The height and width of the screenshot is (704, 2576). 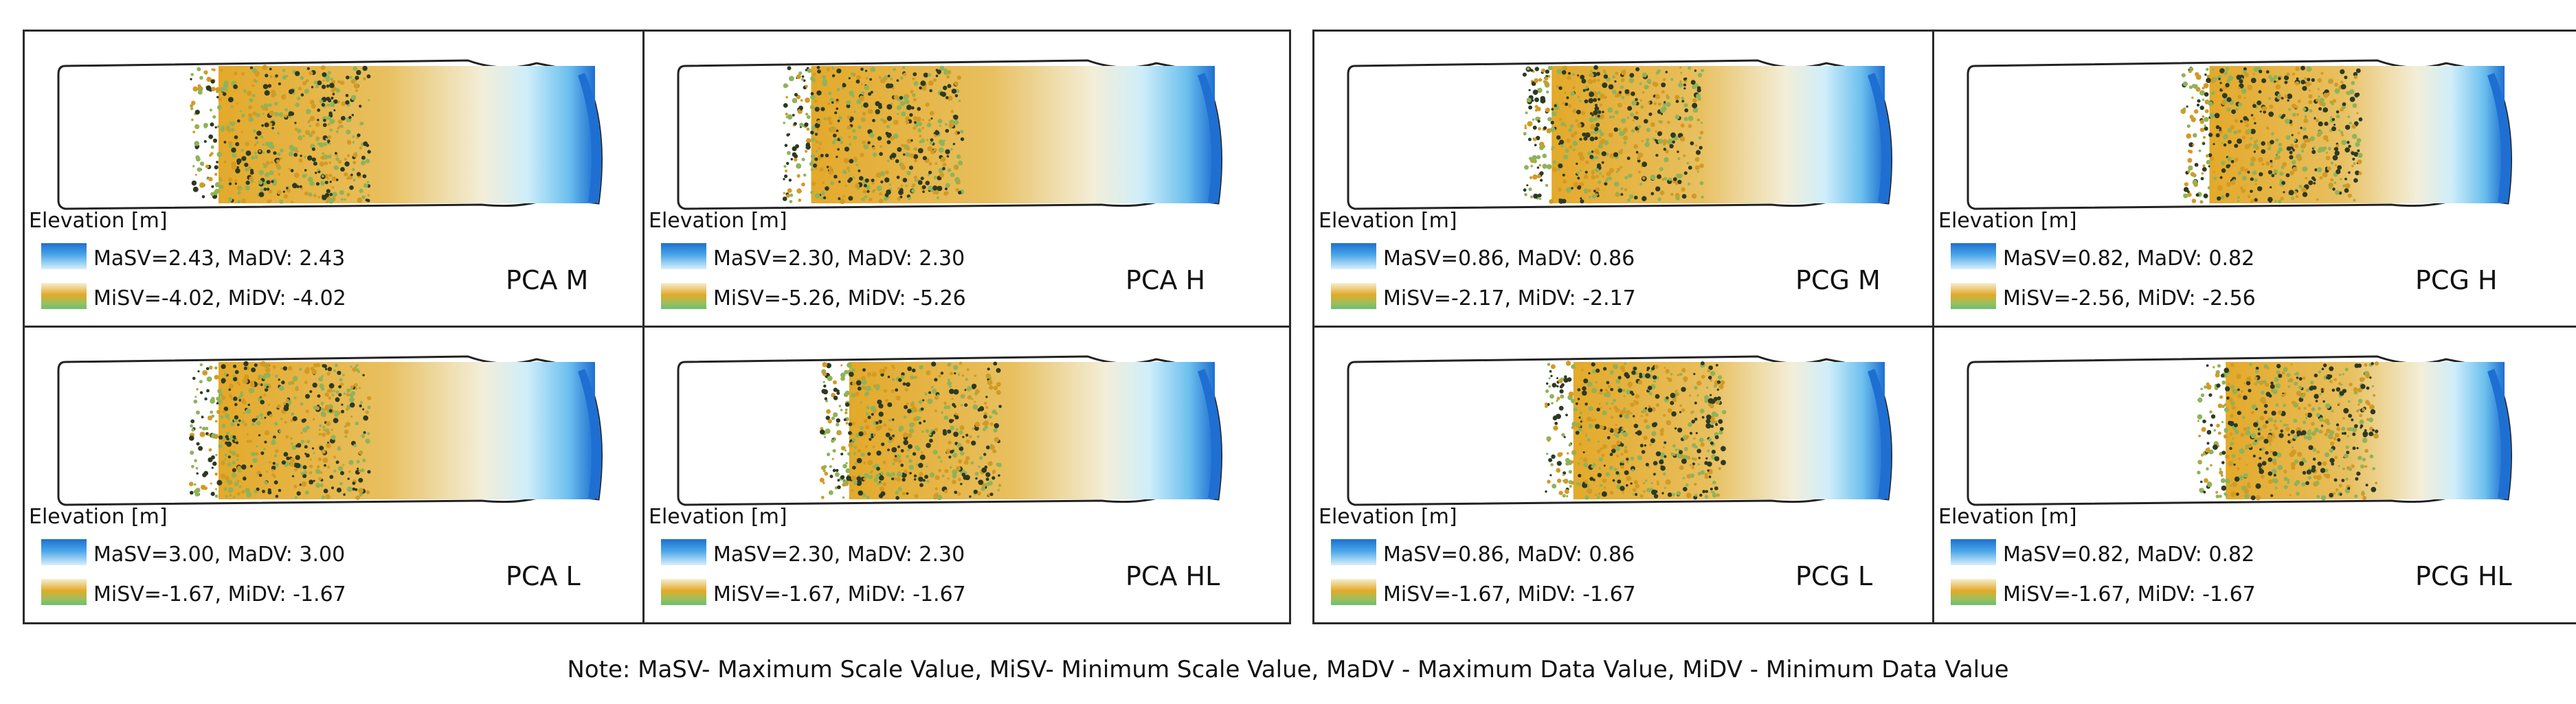 What do you see at coordinates (547, 280) in the screenshot?
I see `panel-title: PCA M` at bounding box center [547, 280].